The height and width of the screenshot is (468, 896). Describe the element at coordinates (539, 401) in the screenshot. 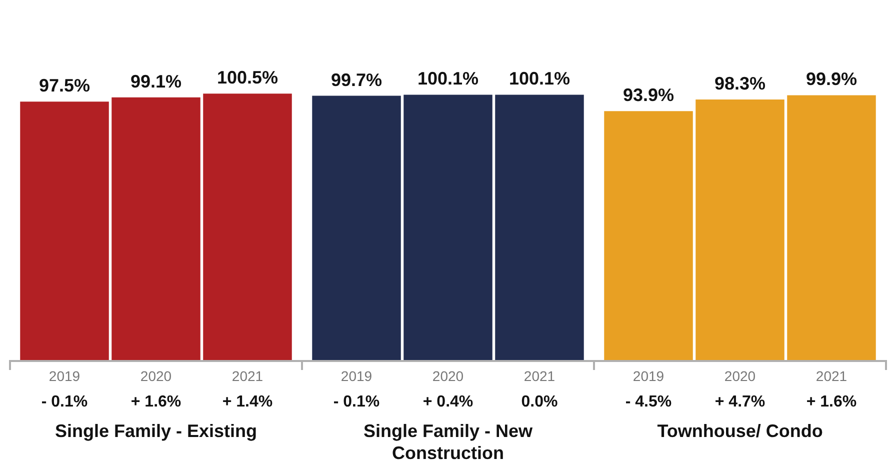

I see `text: 0.0%` at that location.